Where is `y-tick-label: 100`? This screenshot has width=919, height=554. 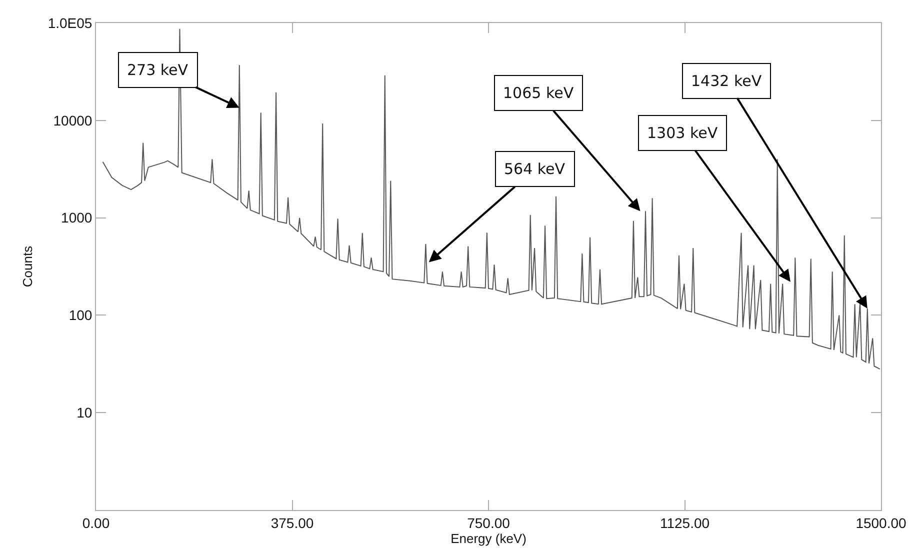
y-tick-label: 100 is located at coordinates (80, 315).